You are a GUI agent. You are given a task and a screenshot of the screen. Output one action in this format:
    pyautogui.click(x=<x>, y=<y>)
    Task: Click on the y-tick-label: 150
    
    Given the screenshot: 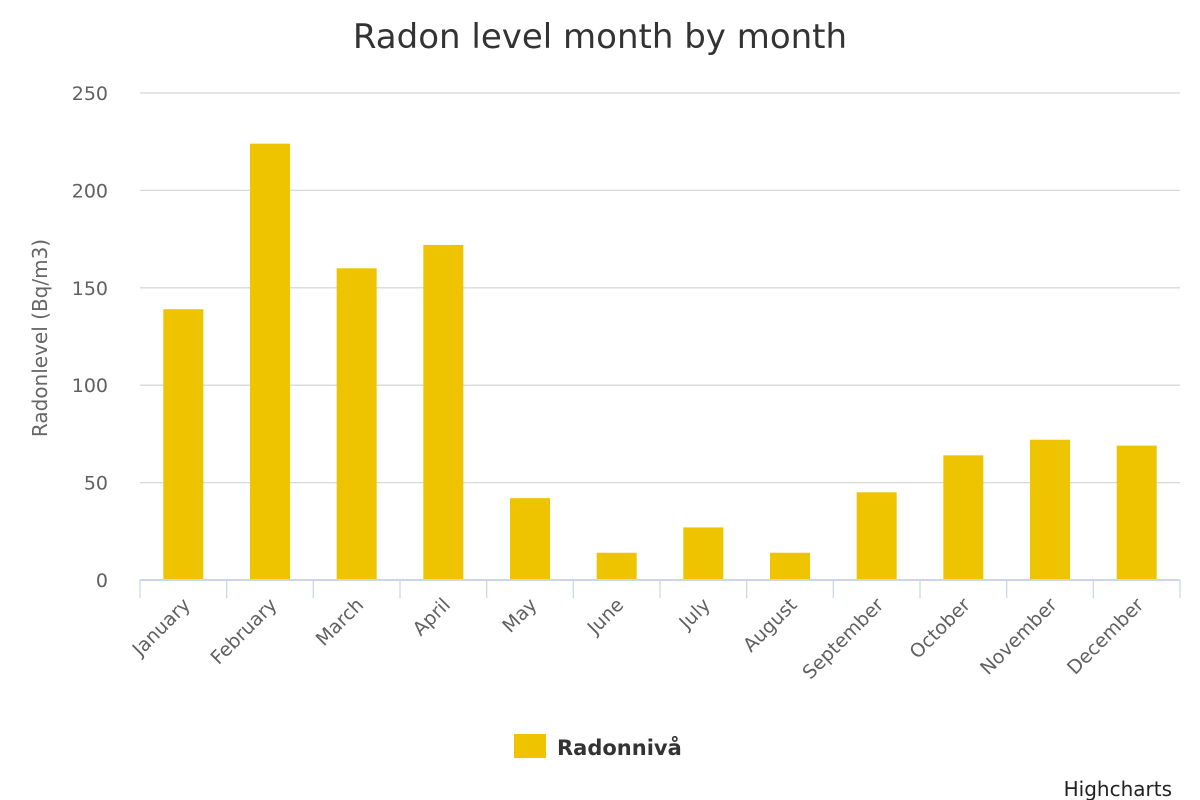 What is the action you would take?
    pyautogui.click(x=90, y=289)
    